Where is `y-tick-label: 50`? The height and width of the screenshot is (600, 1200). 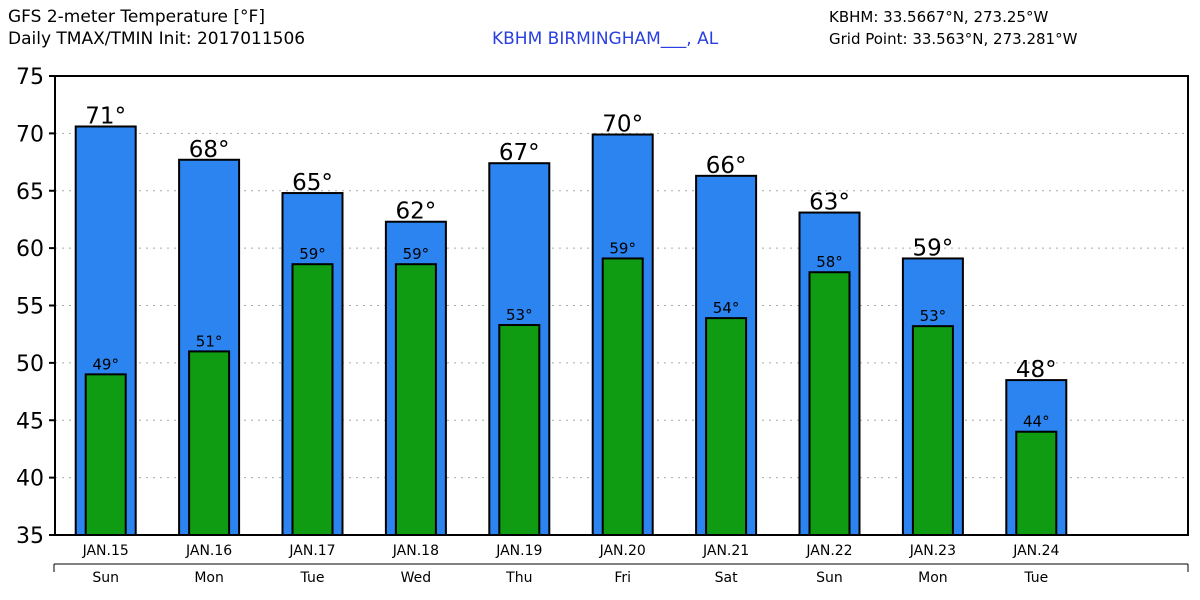
y-tick-label: 50 is located at coordinates (30, 364).